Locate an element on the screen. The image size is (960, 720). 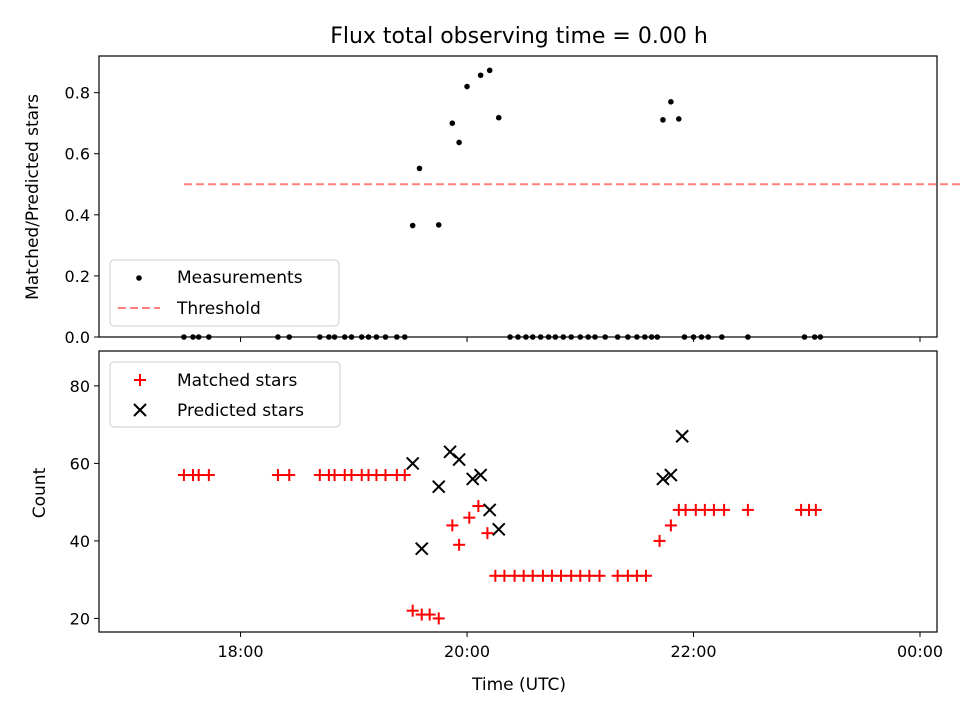
legend-predicted-marker is located at coordinates (140, 410).